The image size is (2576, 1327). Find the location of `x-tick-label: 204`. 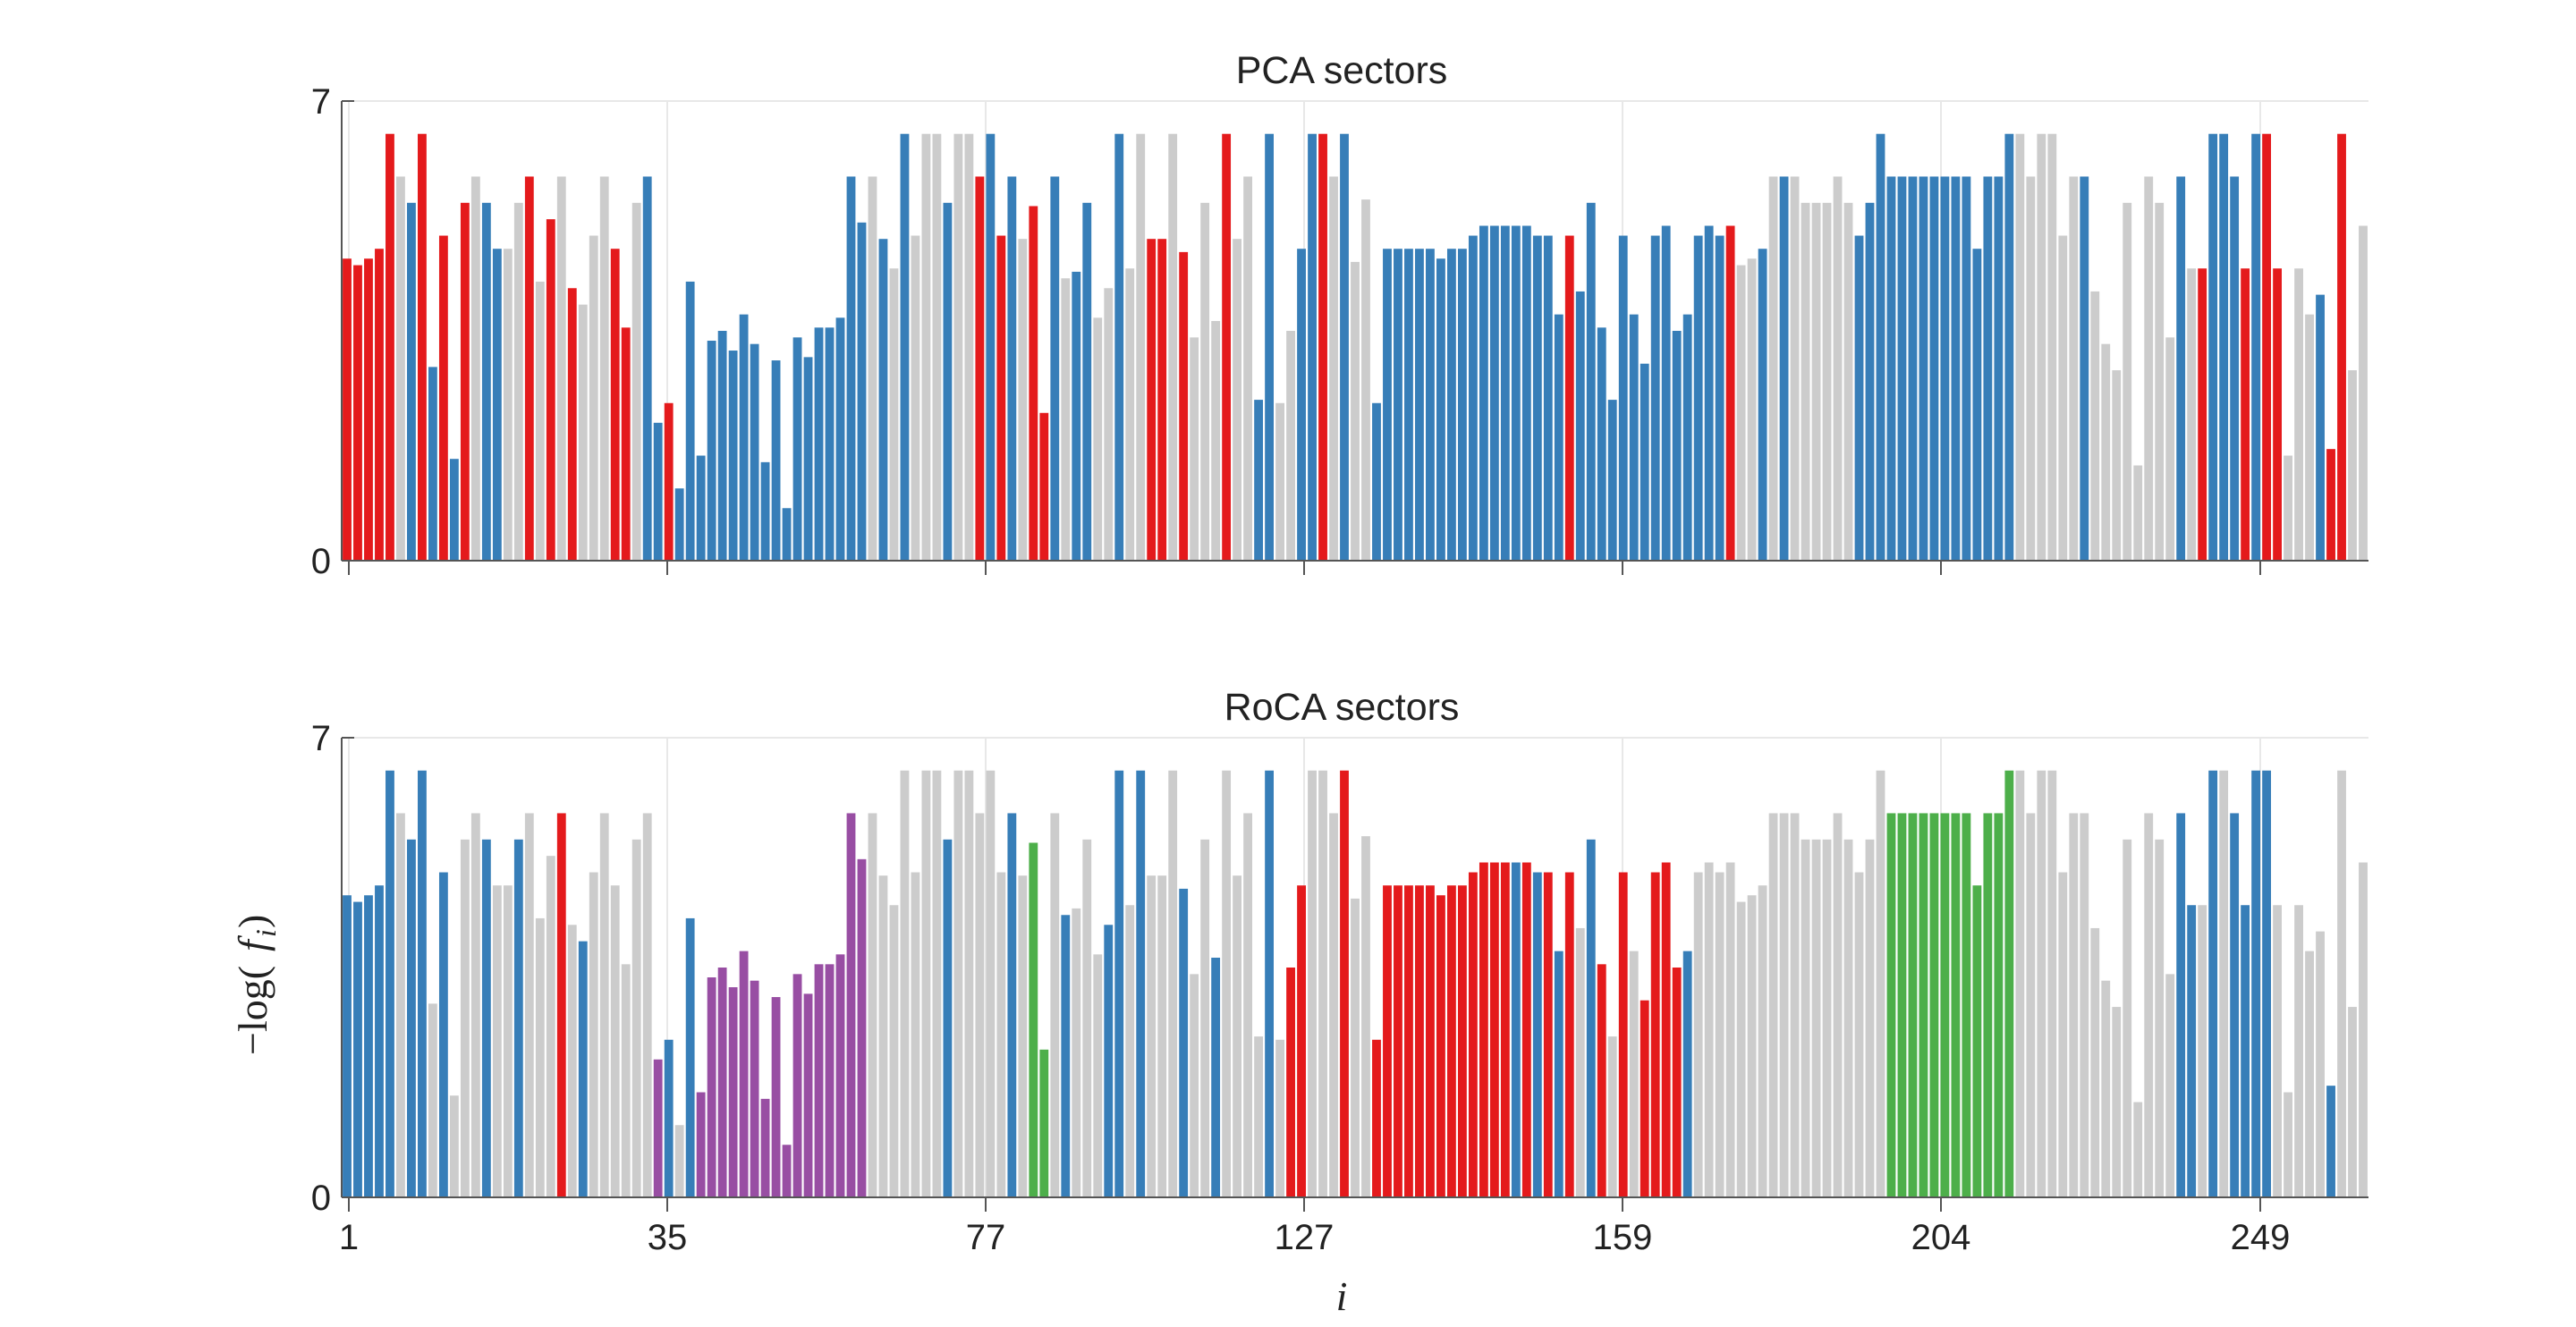

x-tick-label: 204 is located at coordinates (1941, 1237).